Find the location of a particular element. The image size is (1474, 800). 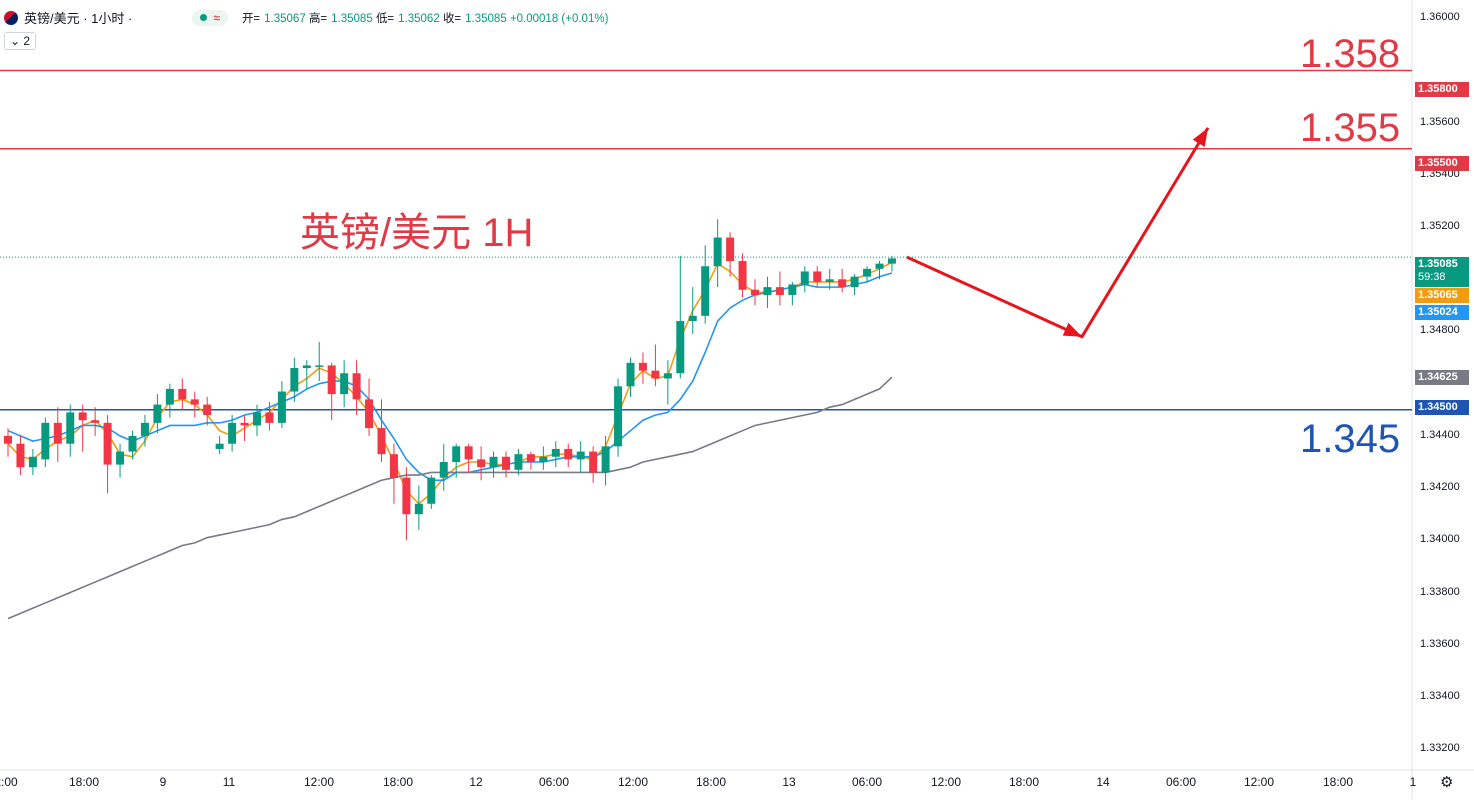

arrow-head-down is located at coordinates (1072, 329).